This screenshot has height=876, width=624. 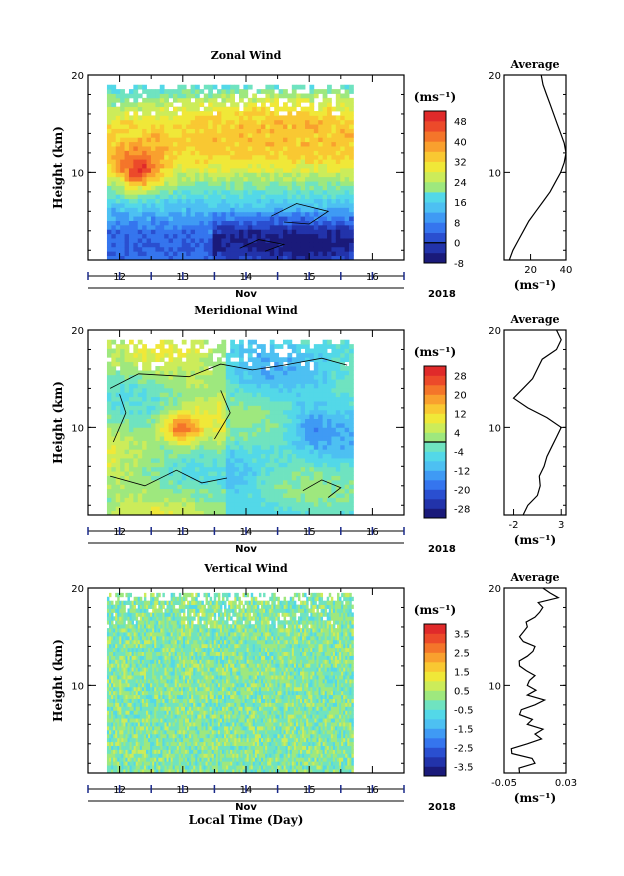 I want to click on month-label: Nov, so click(x=246, y=549).